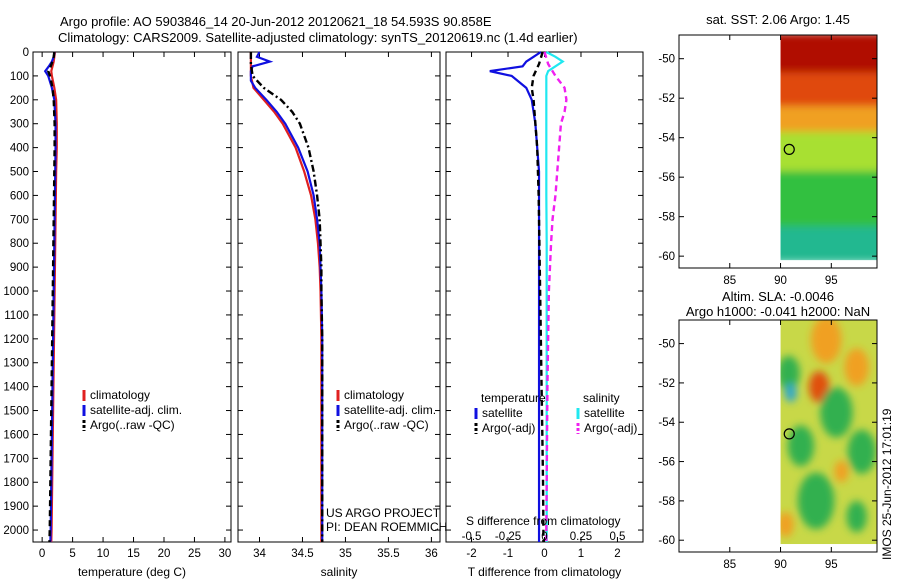 The width and height of the screenshot is (900, 580). I want to click on depth-tick-label: 1300, so click(16, 364).